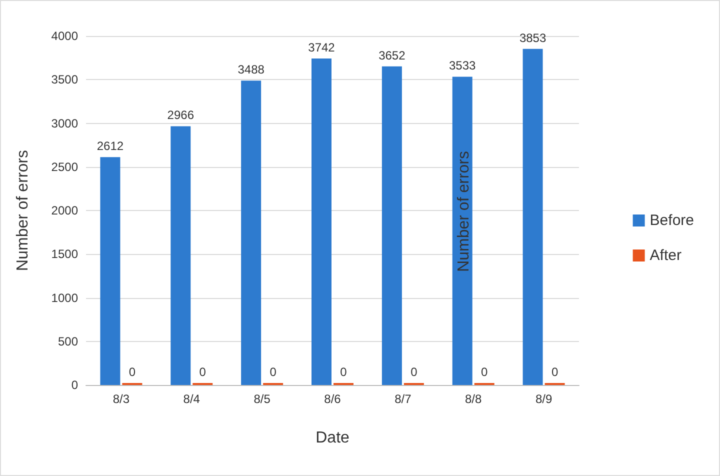 The image size is (720, 476). I want to click on x-tick-label: 8/3, so click(121, 399).